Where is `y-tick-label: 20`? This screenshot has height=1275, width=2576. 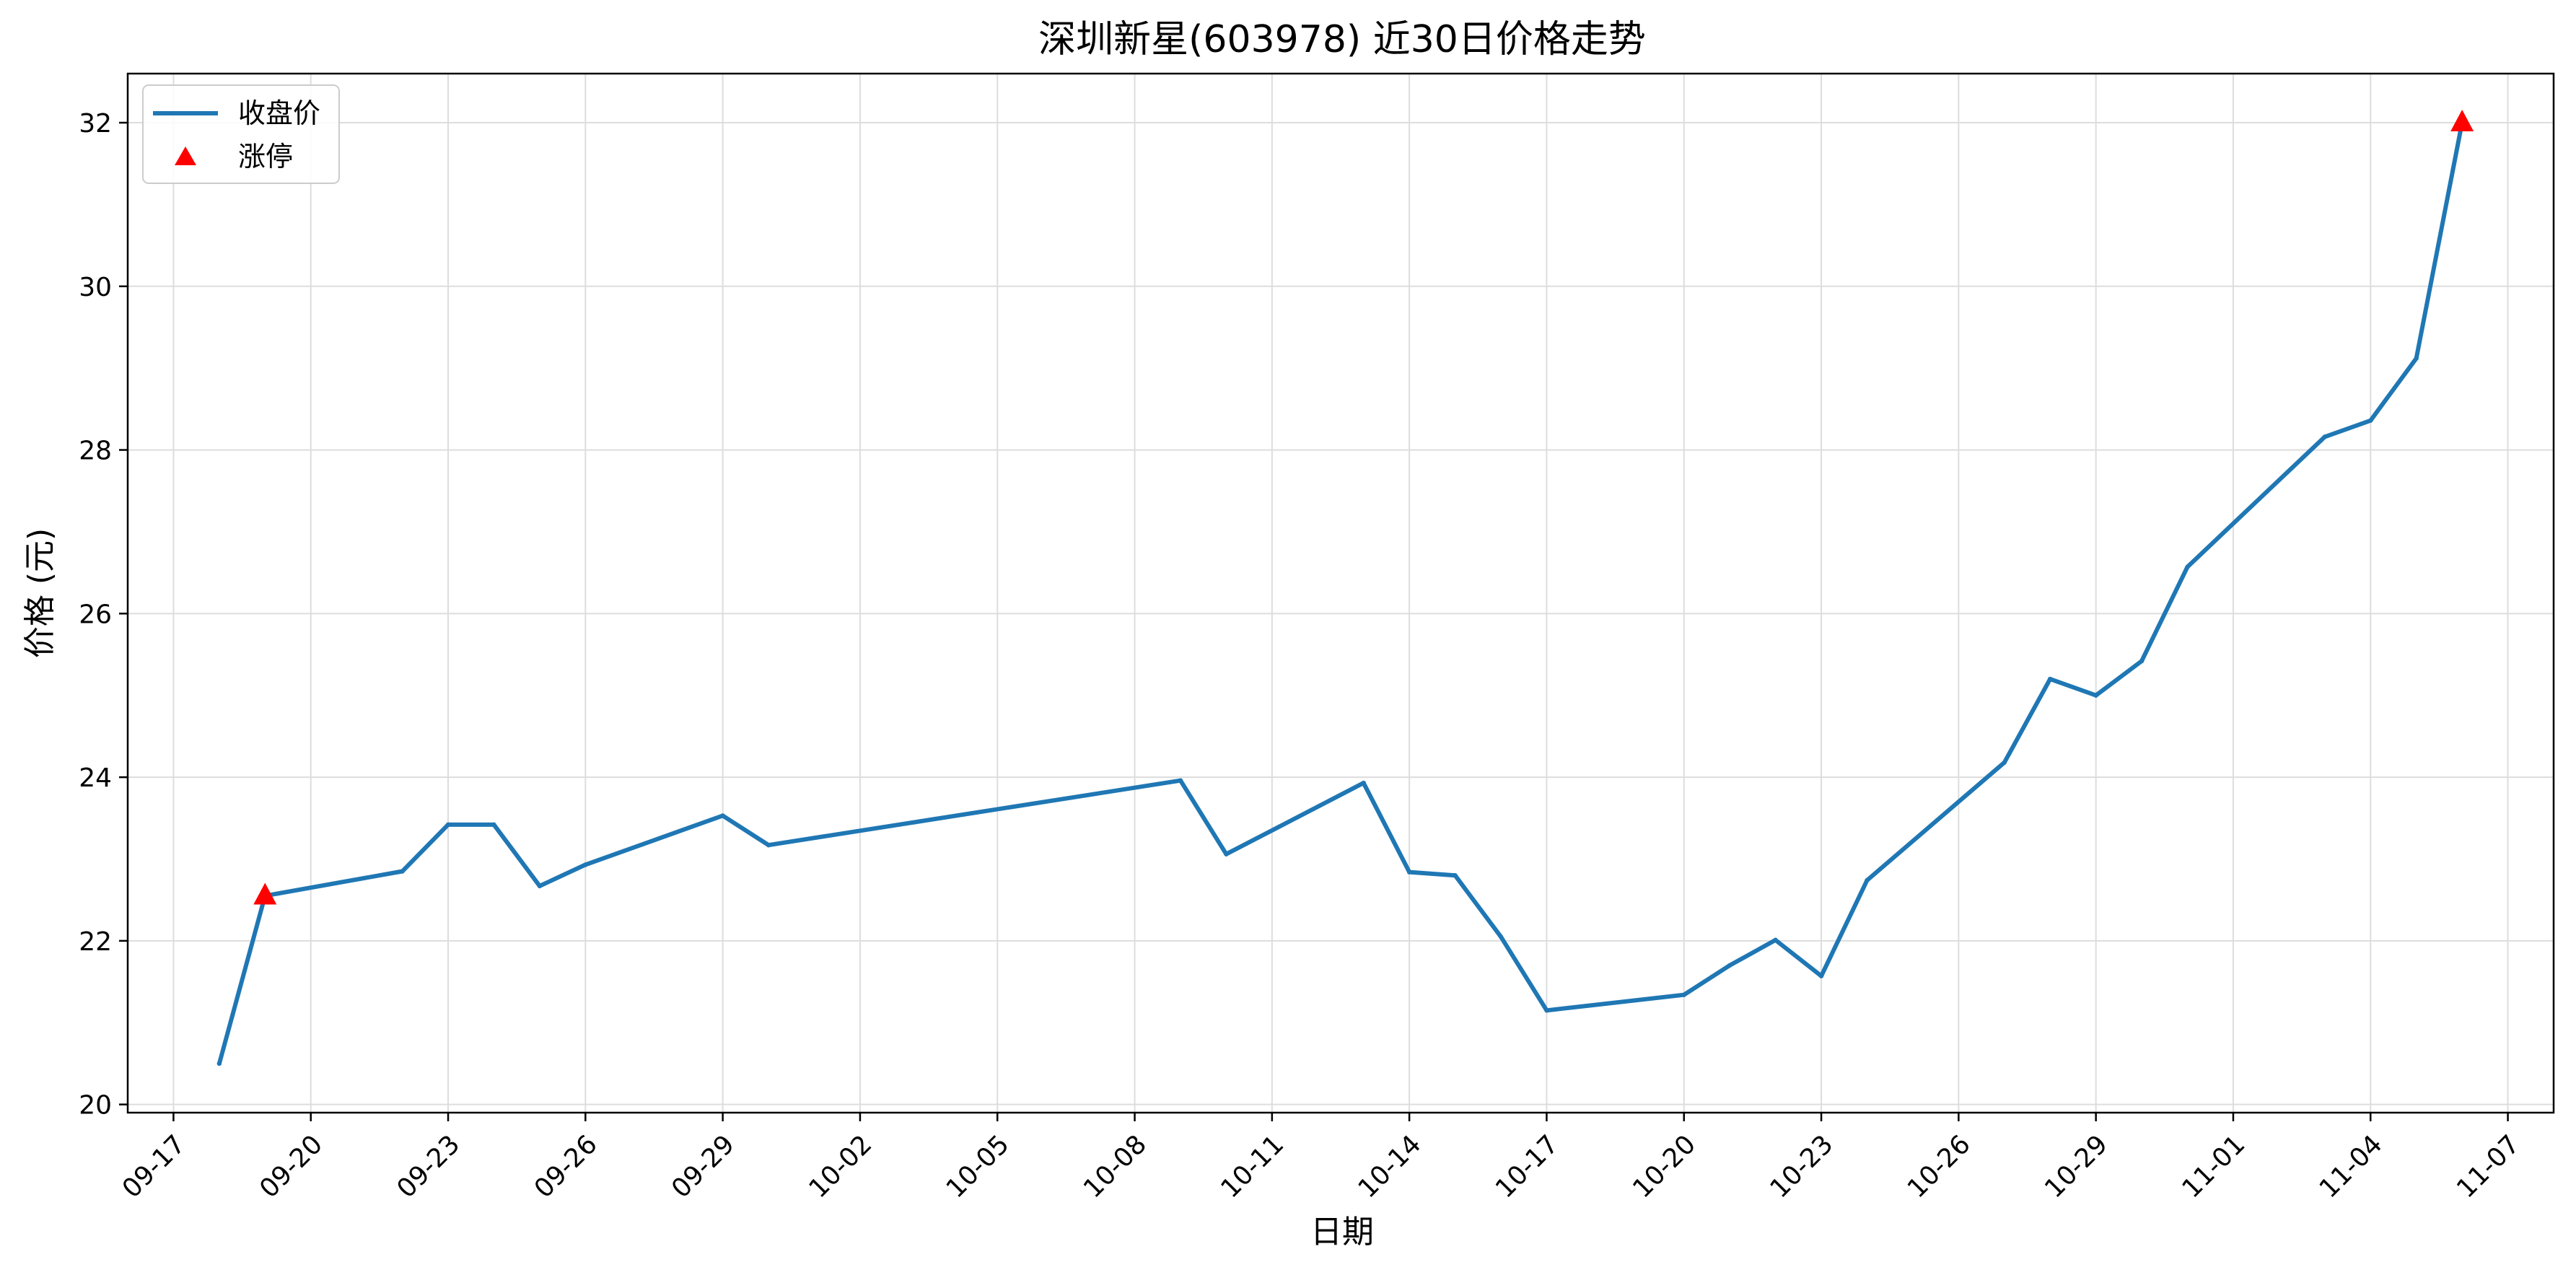
y-tick-label: 20 is located at coordinates (95, 1106).